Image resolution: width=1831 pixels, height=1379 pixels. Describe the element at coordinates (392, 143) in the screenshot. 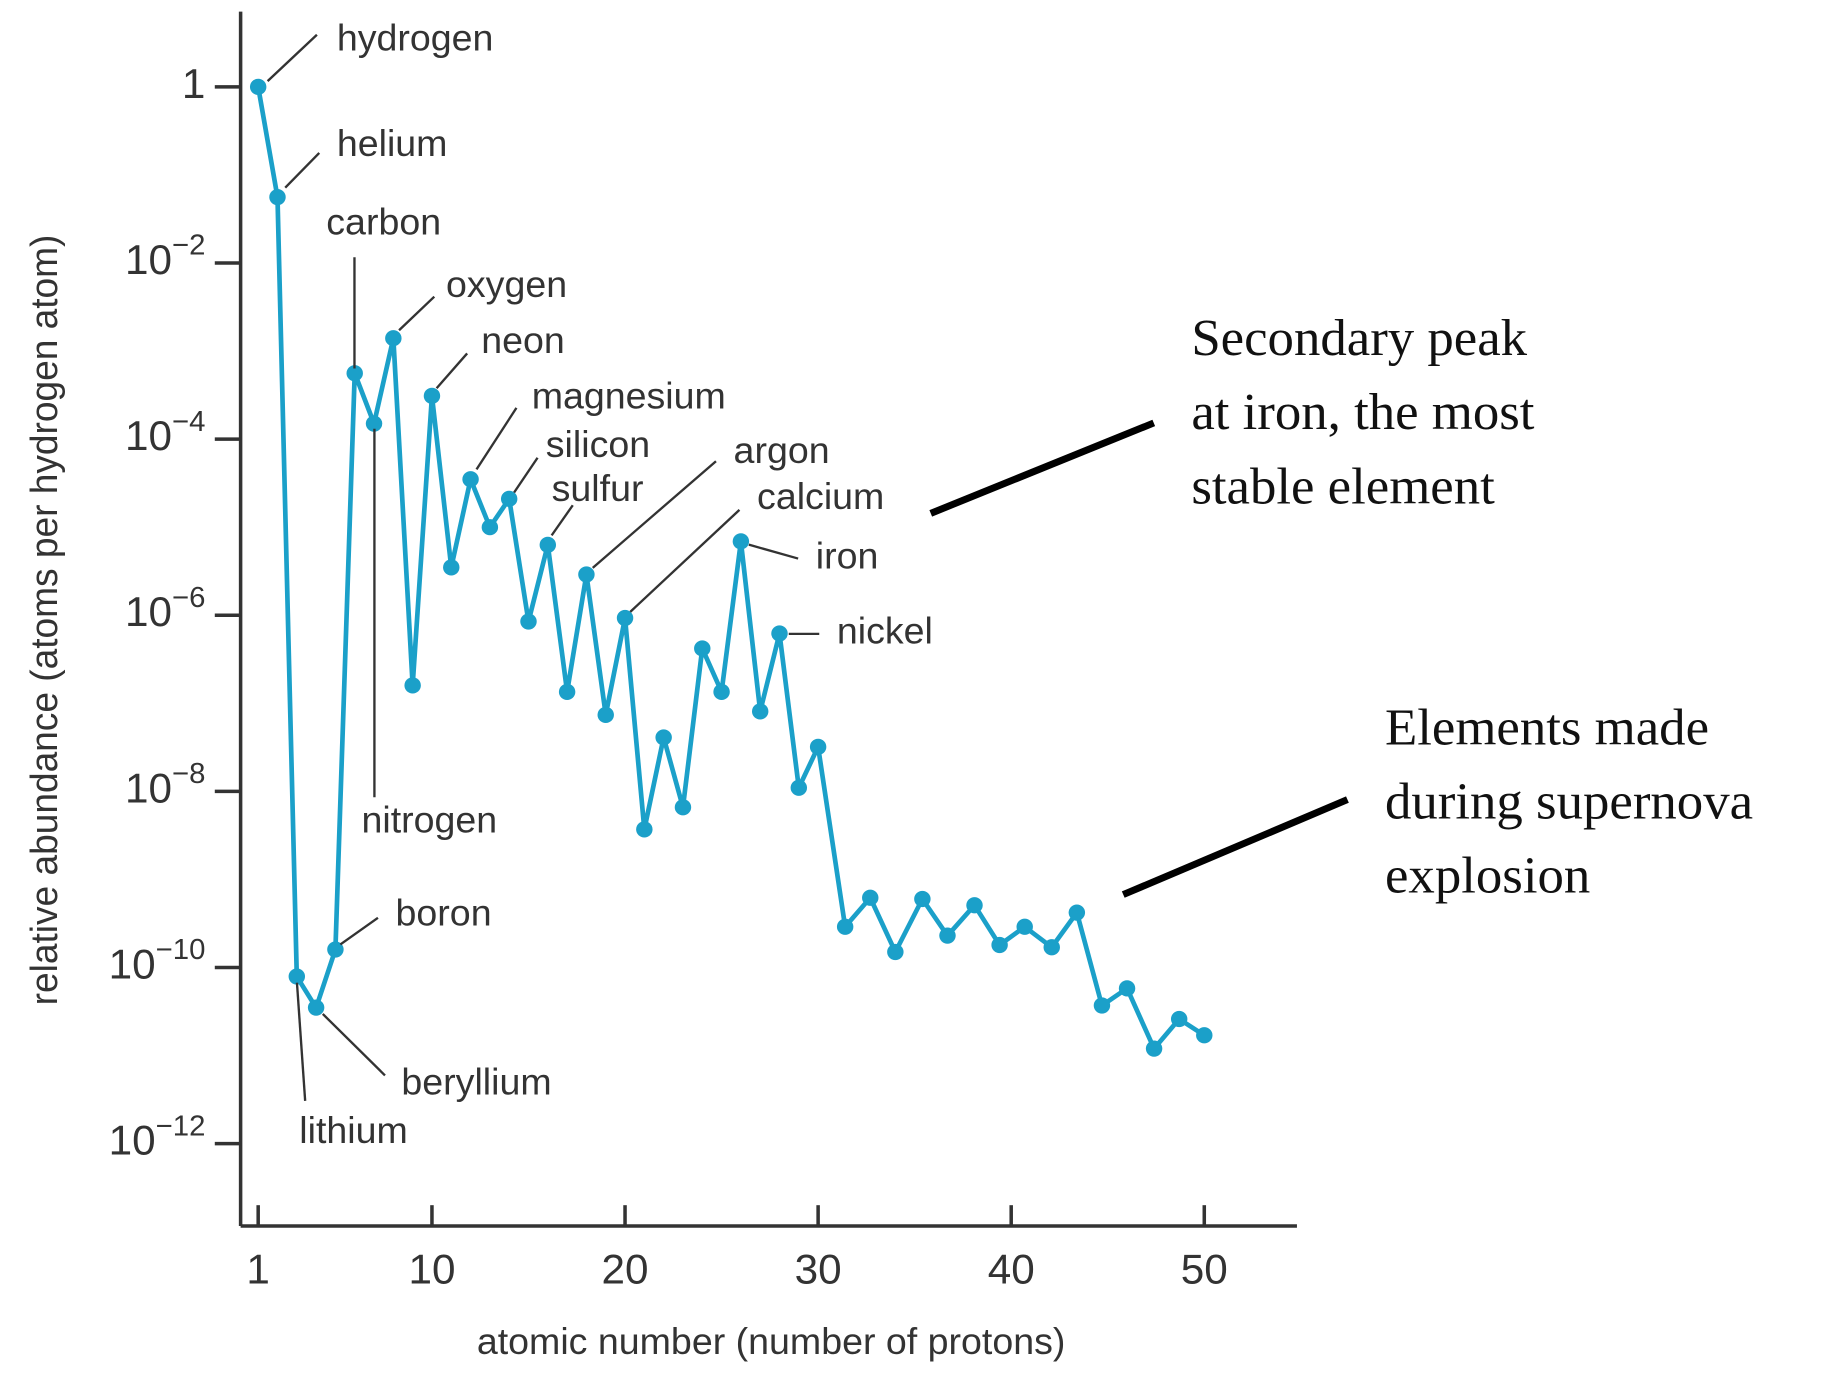

I see `element-label: helium` at that location.